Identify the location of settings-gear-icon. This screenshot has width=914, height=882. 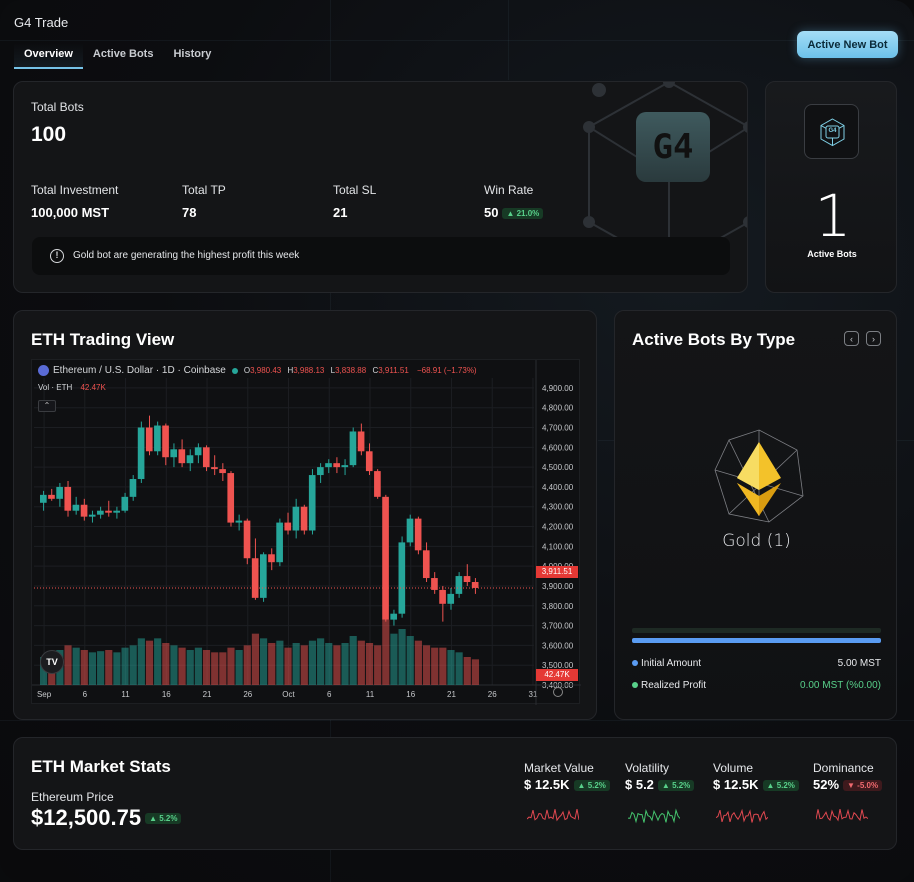
(558, 692).